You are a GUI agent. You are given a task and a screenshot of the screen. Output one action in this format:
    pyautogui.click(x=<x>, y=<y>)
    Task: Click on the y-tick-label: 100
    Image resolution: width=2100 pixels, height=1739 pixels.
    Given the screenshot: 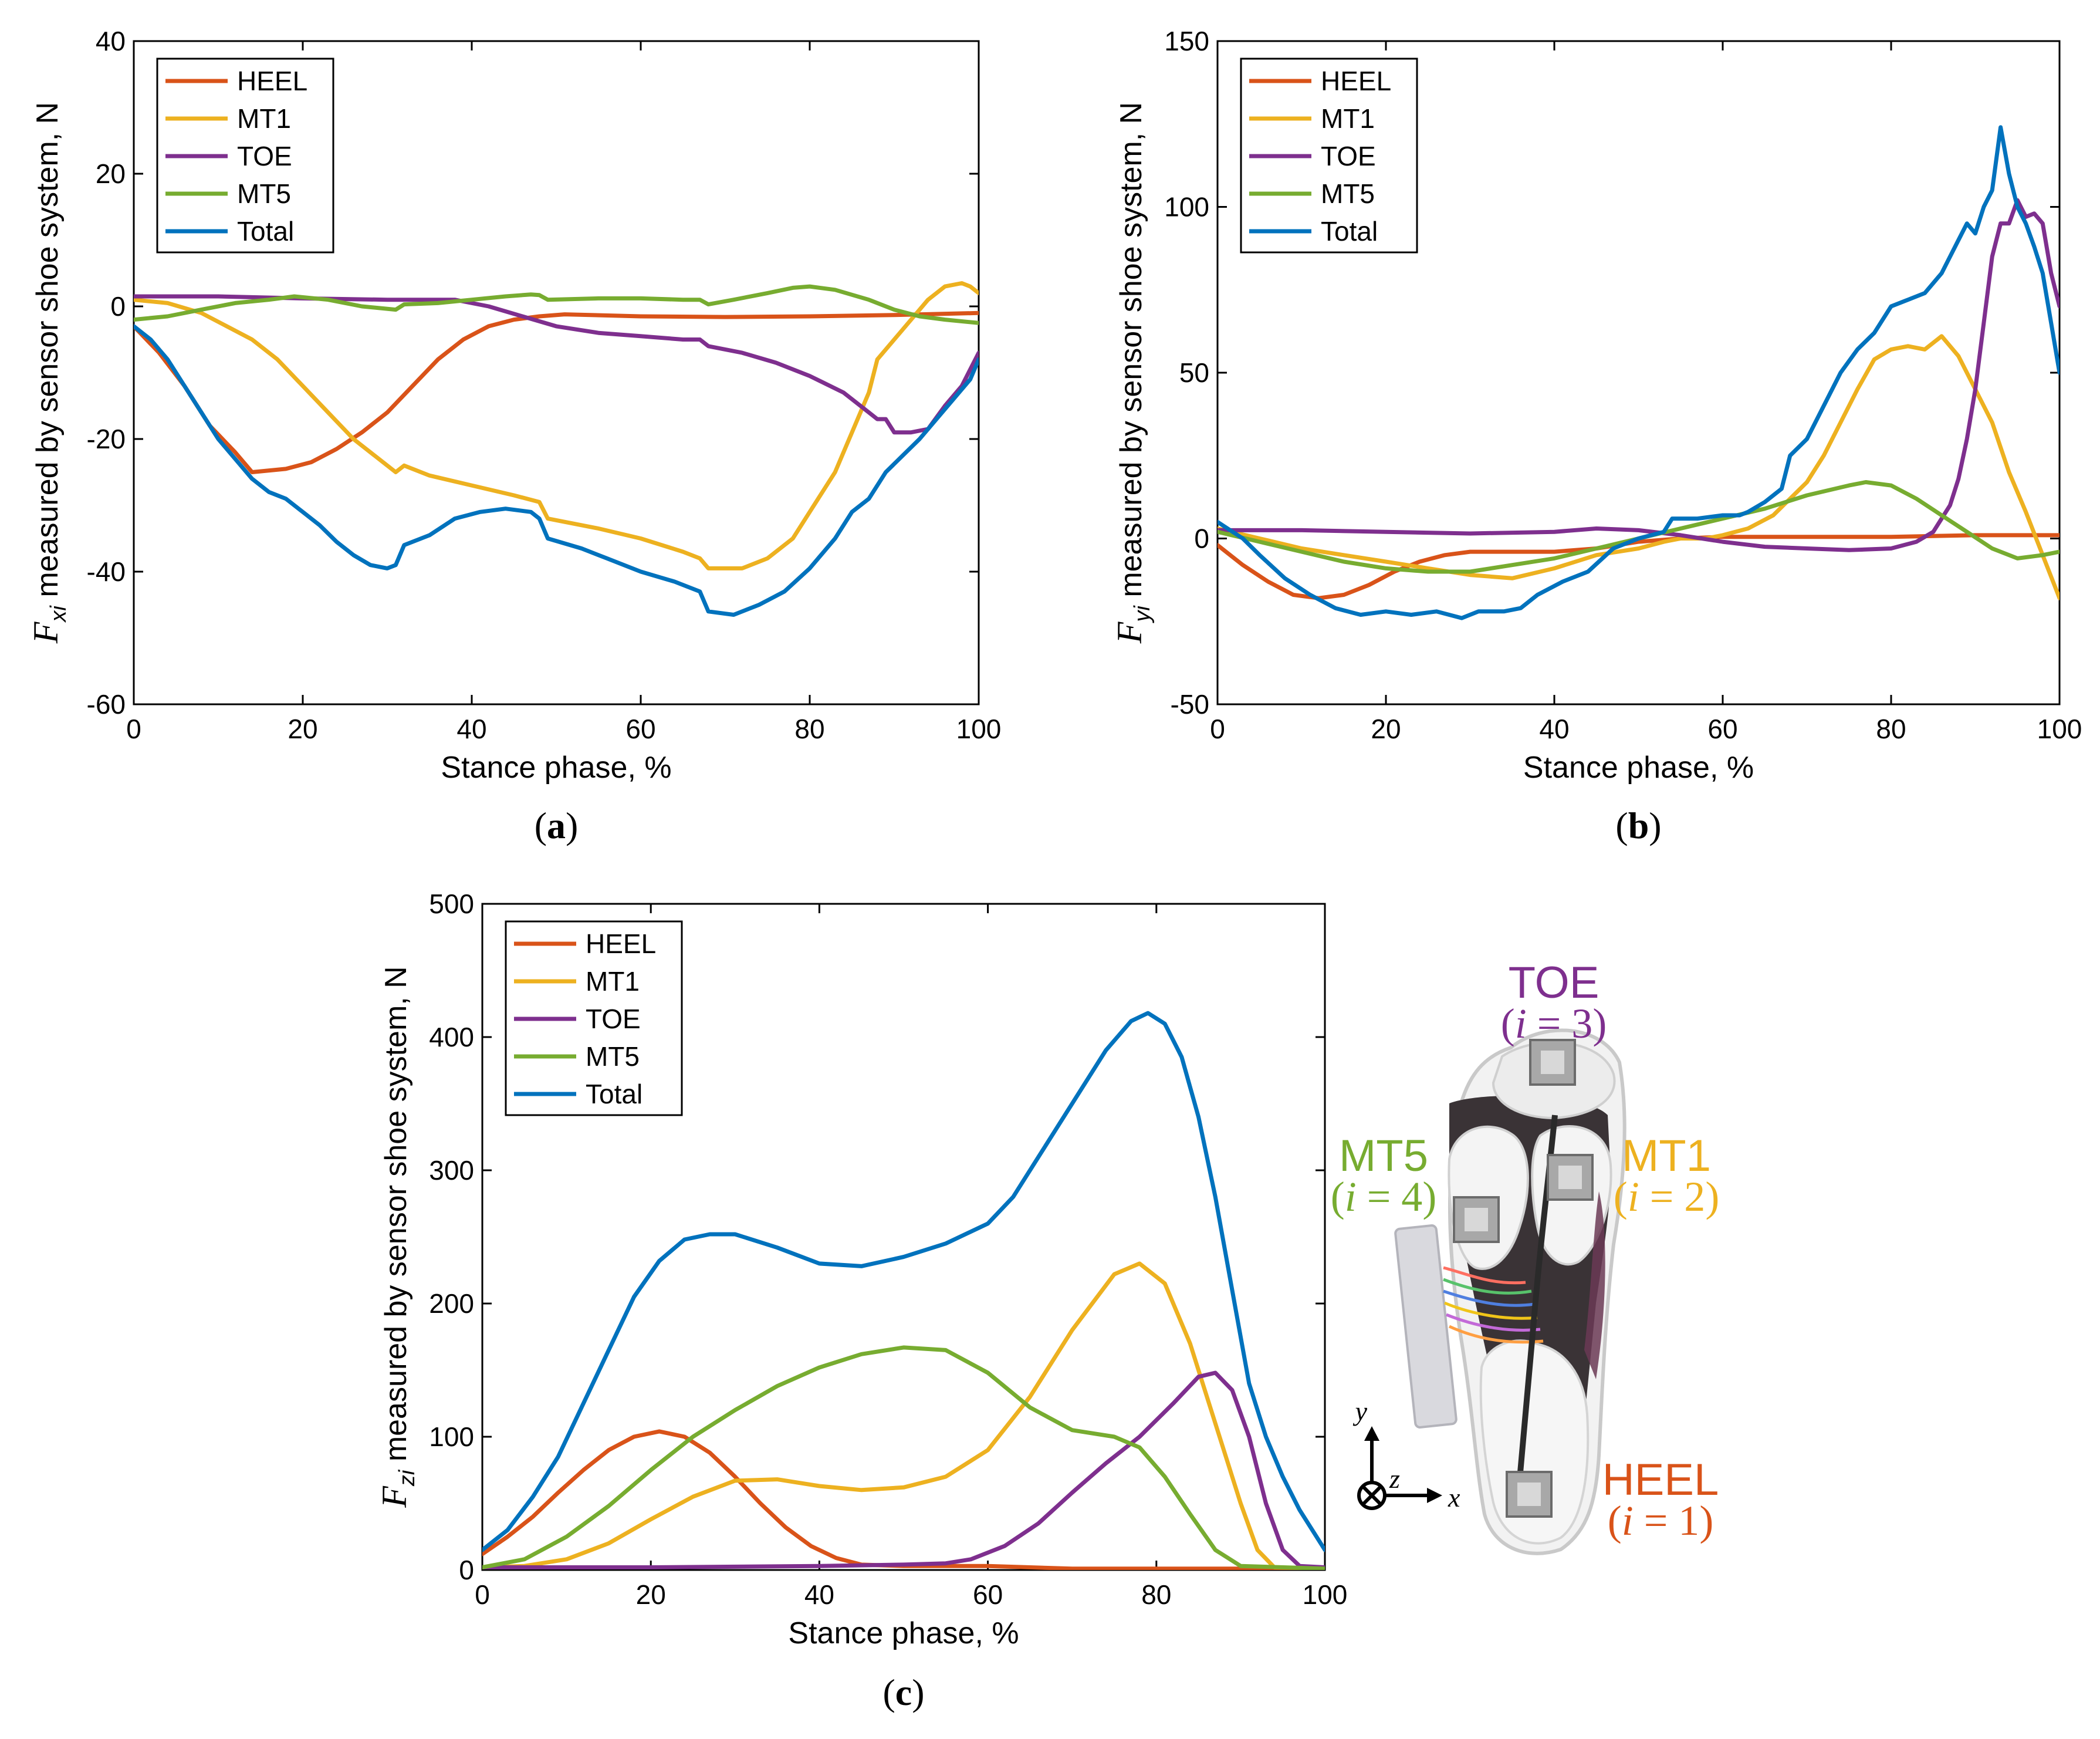 What is the action you would take?
    pyautogui.click(x=1186, y=207)
    